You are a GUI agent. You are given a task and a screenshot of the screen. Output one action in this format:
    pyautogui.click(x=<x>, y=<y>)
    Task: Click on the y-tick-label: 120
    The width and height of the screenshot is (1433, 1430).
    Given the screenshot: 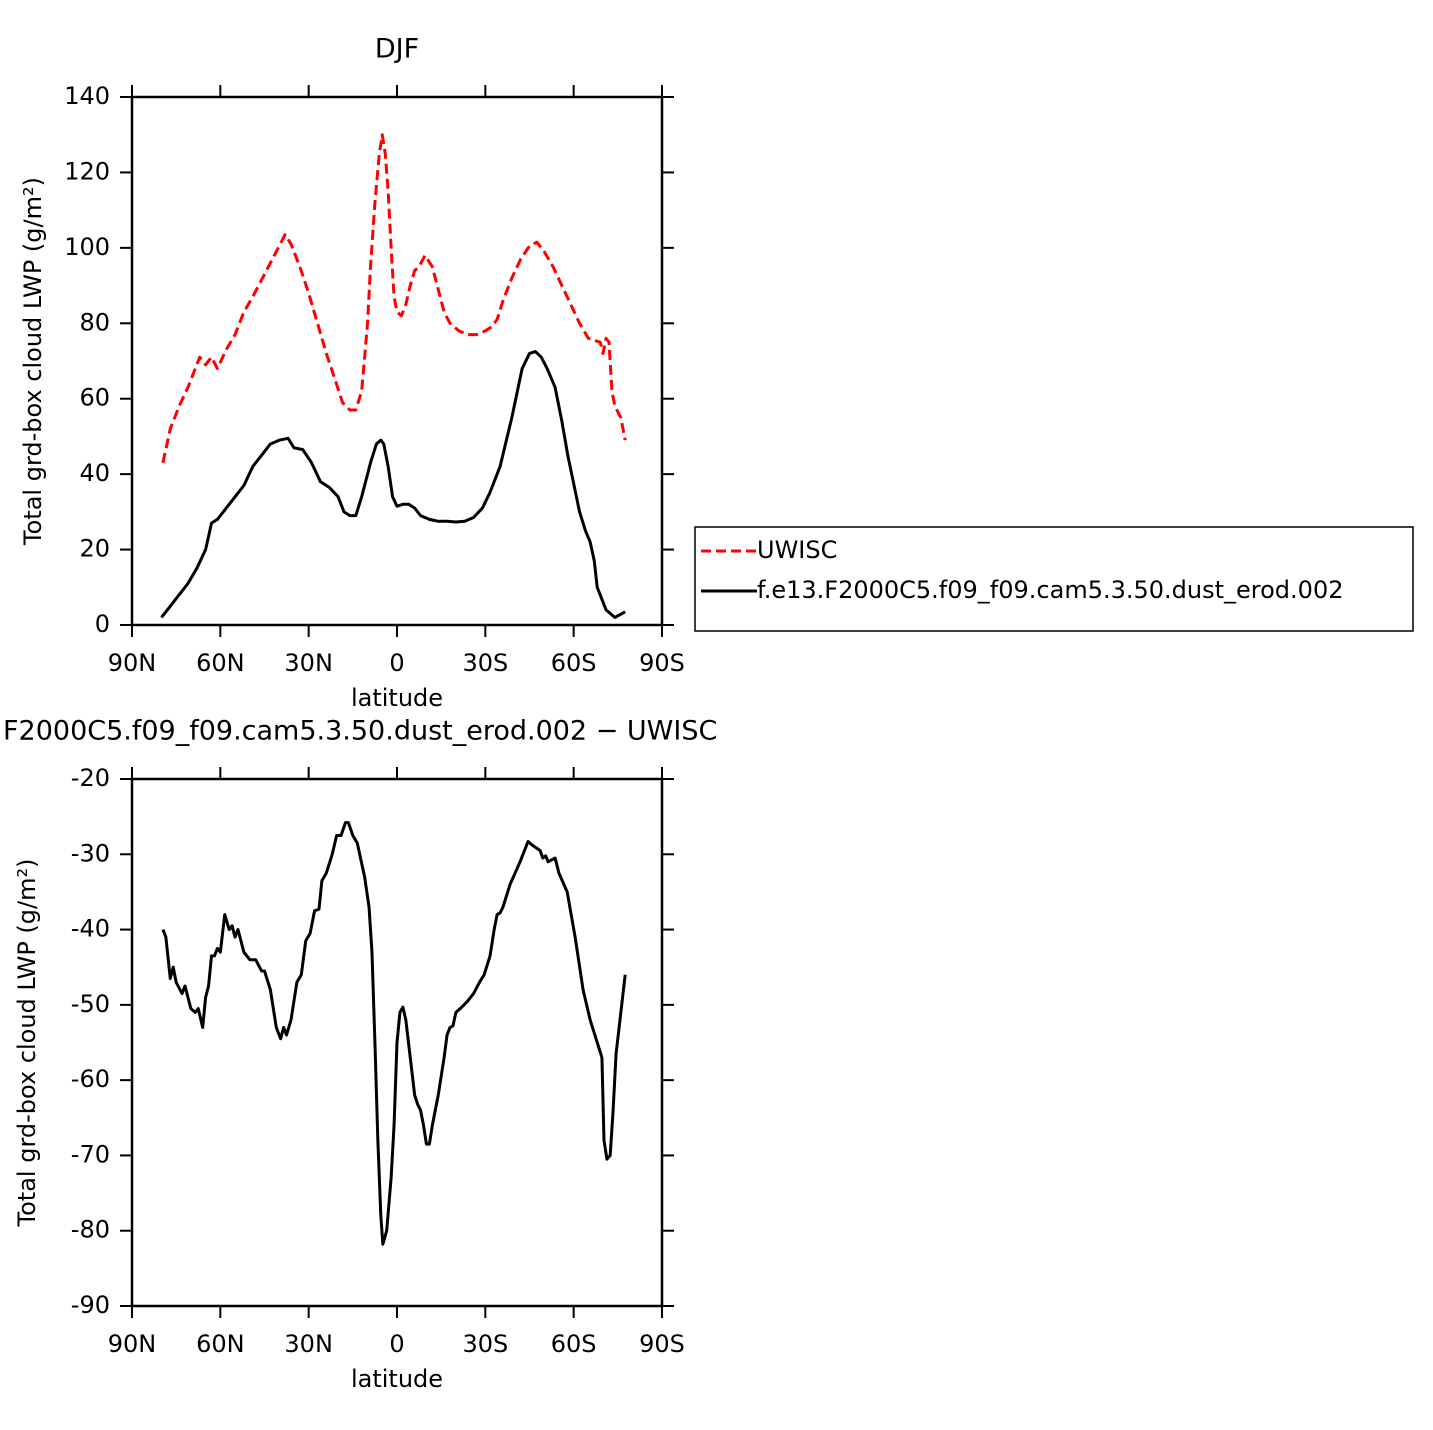 What is the action you would take?
    pyautogui.click(x=87, y=171)
    